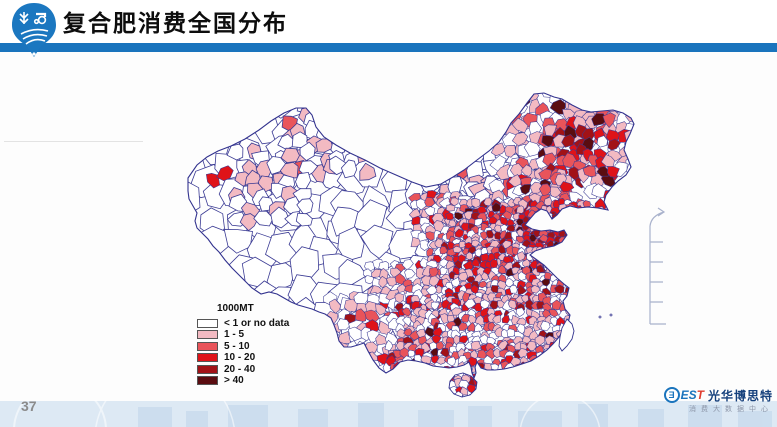 The height and width of the screenshot is (427, 777). Describe the element at coordinates (463, 385) in the screenshot. I see `hainan-outline` at that location.